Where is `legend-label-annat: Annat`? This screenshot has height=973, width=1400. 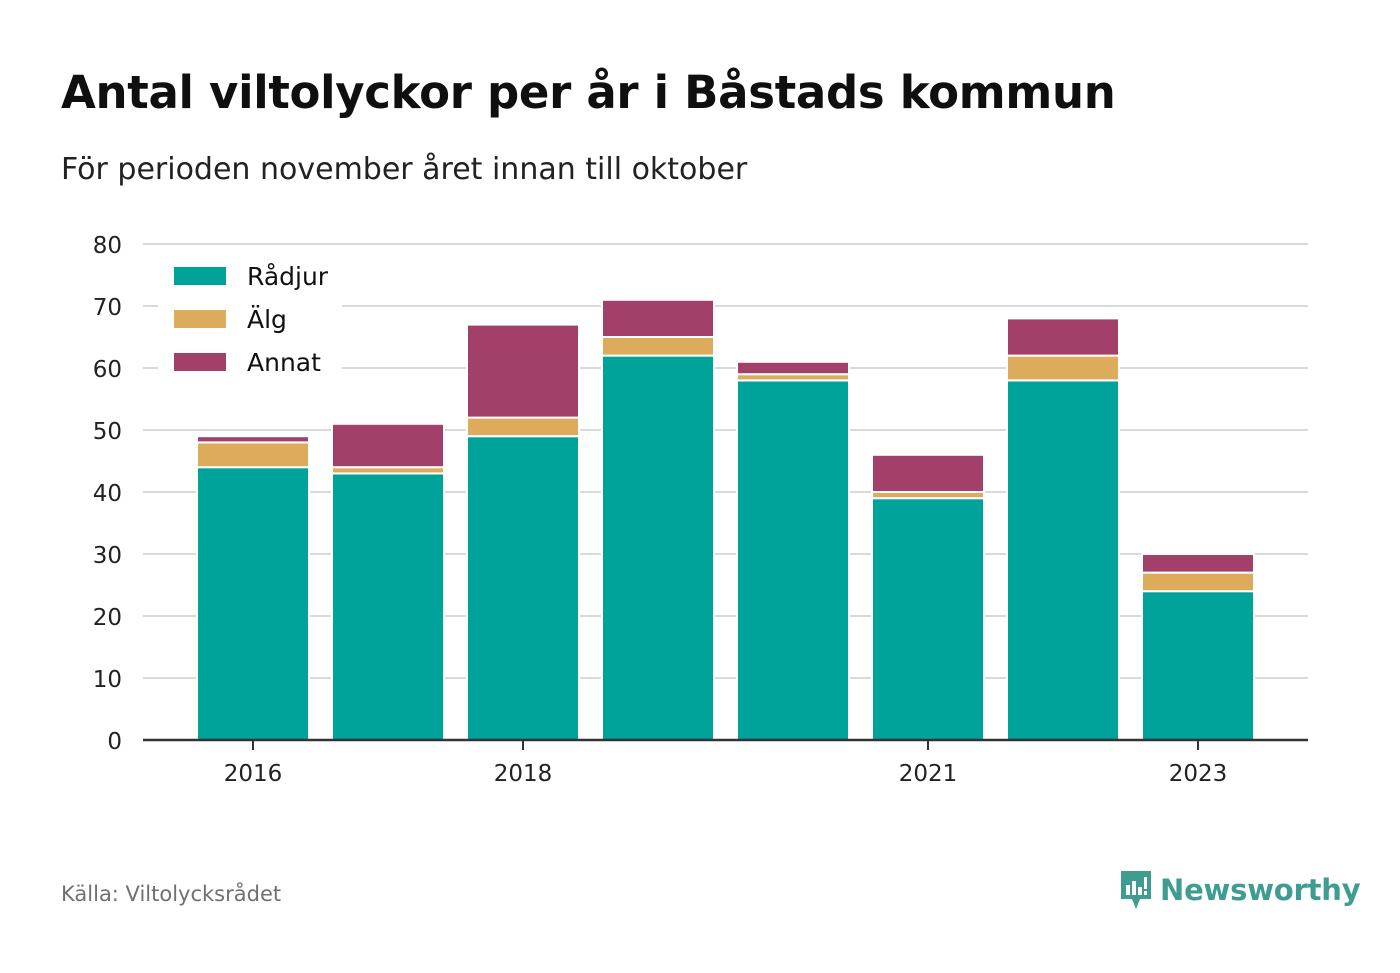 legend-label-annat: Annat is located at coordinates (284, 362).